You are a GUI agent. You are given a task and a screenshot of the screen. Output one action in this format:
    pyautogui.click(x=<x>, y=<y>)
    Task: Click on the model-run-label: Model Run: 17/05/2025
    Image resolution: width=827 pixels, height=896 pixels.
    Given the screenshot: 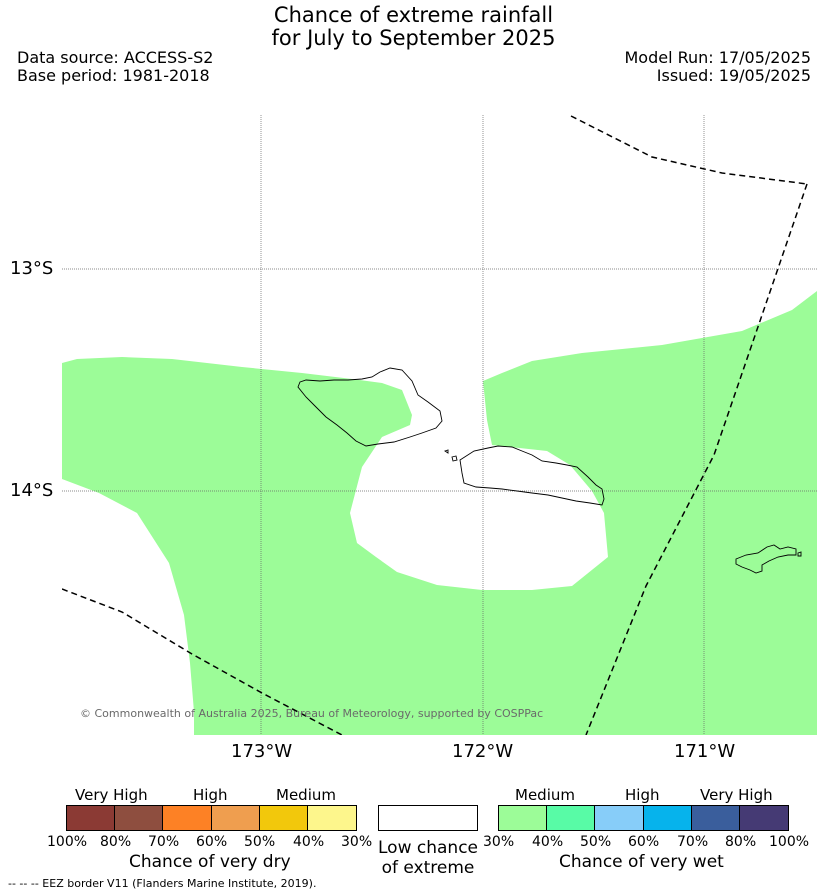 What is the action you would take?
    pyautogui.click(x=718, y=57)
    